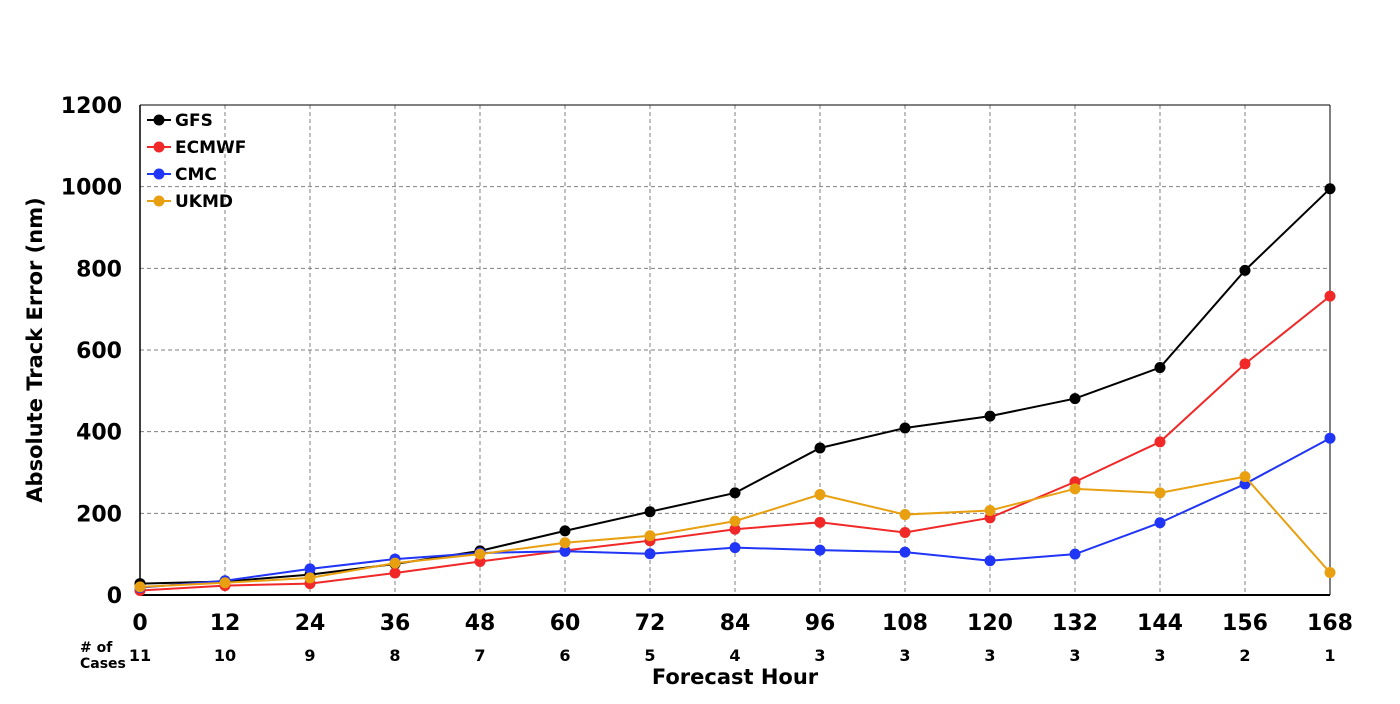 This screenshot has width=1400, height=704. Describe the element at coordinates (225, 623) in the screenshot. I see `x-tick-label: 12` at that location.